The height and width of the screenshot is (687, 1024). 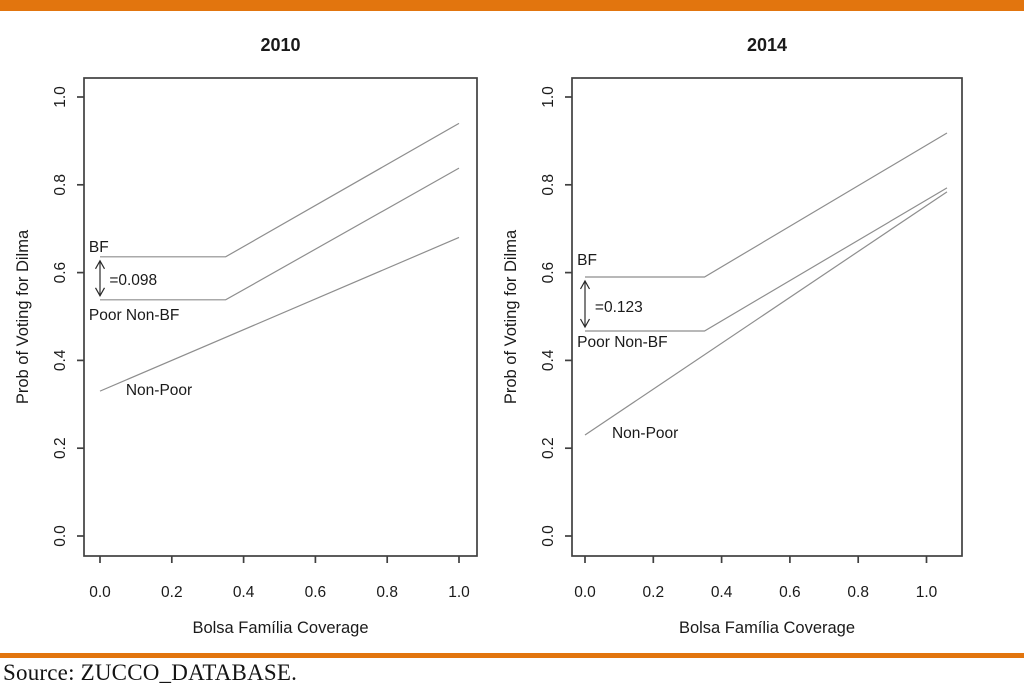 I want to click on panel-title: 2010, so click(x=280, y=45).